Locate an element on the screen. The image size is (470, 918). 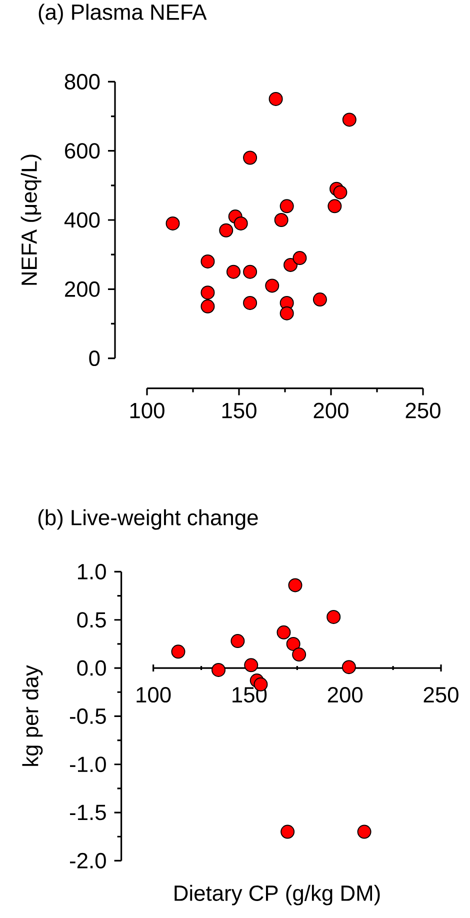
y-tick-label: 0.5 is located at coordinates (91, 620).